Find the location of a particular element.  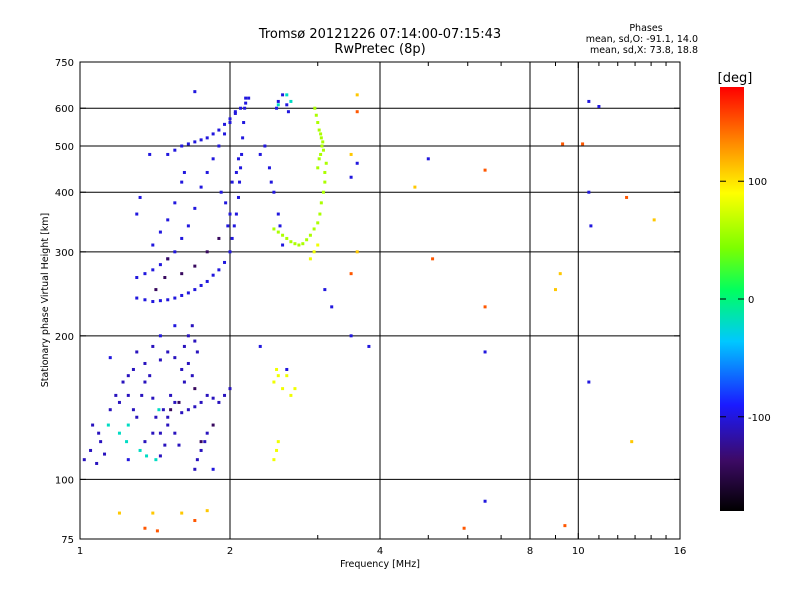

x-tick-label: 10 is located at coordinates (578, 551).